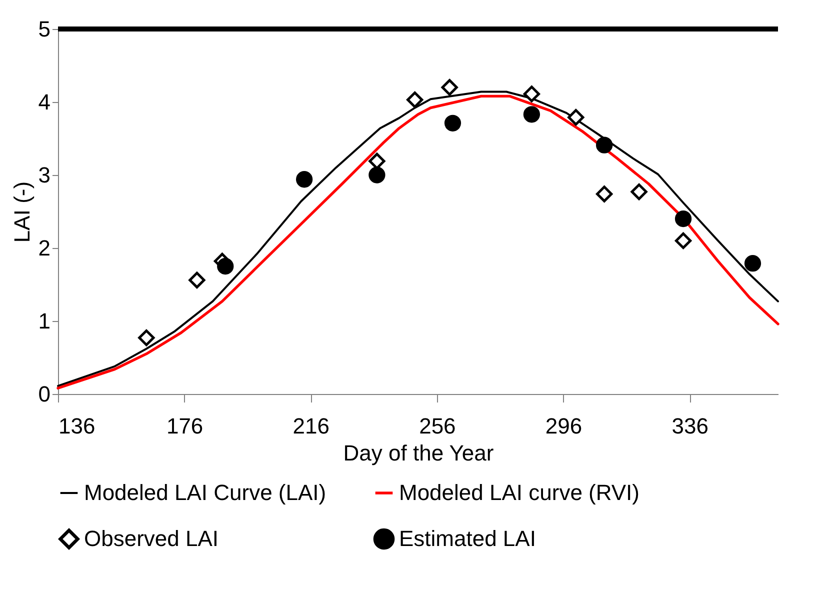  What do you see at coordinates (205, 492) in the screenshot?
I see `legend-label: Modeled LAI Curve (LAI)` at bounding box center [205, 492].